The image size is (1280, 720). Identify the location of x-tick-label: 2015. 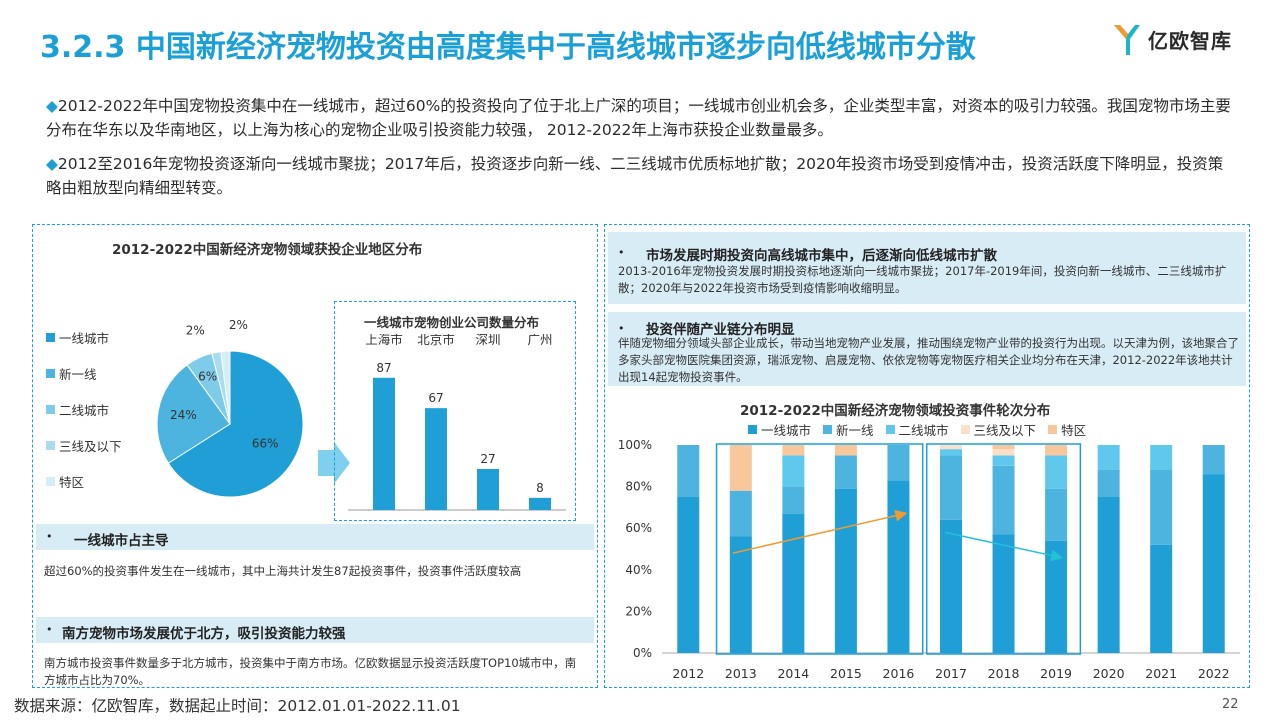
(846, 673).